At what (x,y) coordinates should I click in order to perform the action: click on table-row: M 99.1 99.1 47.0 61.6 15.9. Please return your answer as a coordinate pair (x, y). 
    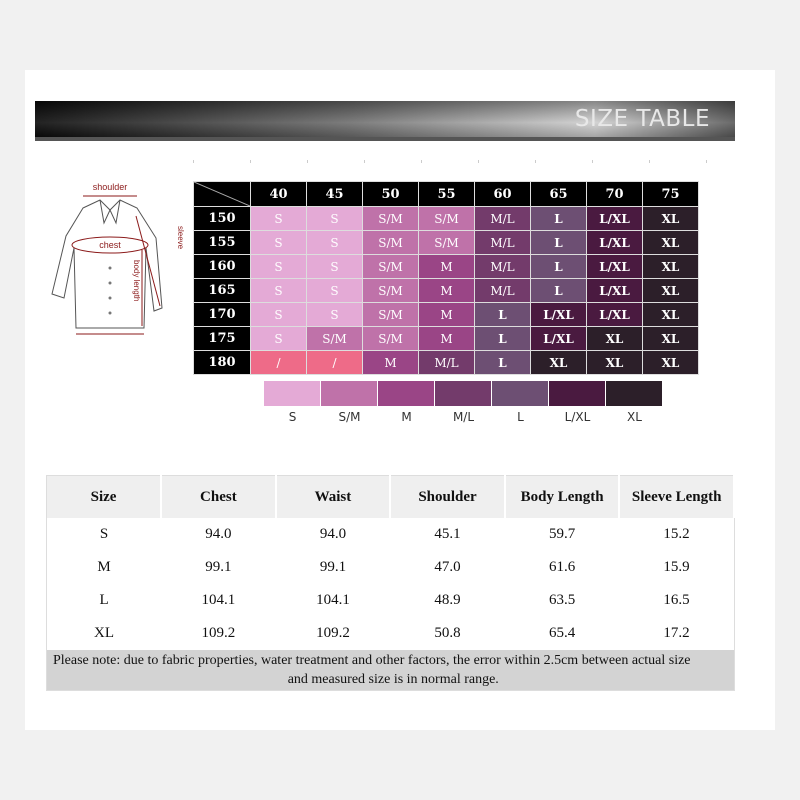
    Looking at the image, I should click on (391, 567).